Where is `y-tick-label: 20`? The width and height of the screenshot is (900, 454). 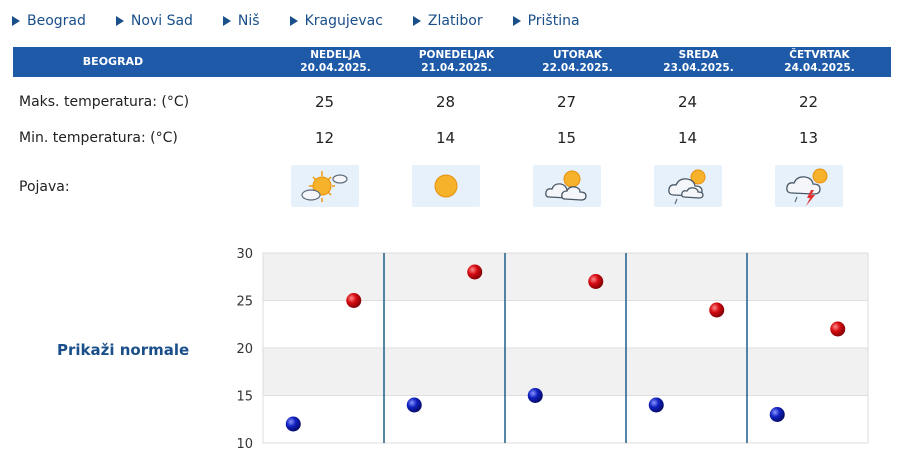 y-tick-label: 20 is located at coordinates (244, 349).